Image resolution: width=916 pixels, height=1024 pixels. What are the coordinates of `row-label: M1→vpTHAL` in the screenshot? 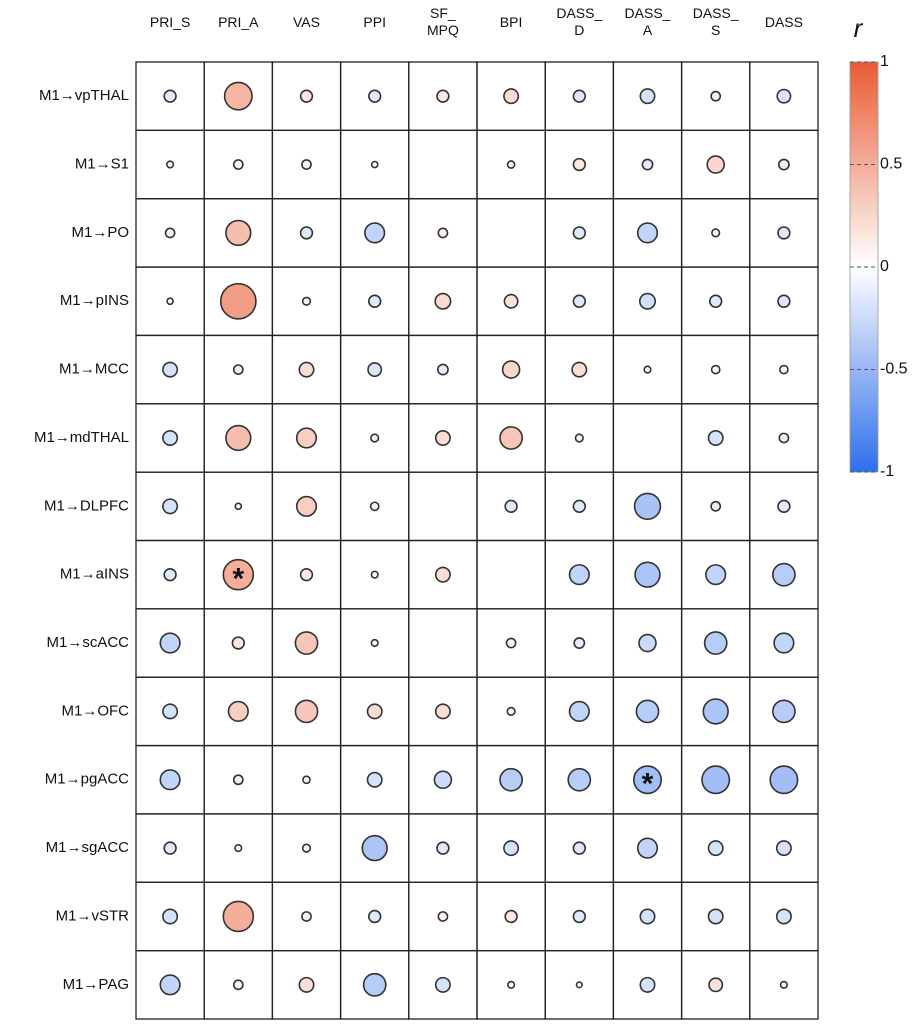 It's located at (84, 95).